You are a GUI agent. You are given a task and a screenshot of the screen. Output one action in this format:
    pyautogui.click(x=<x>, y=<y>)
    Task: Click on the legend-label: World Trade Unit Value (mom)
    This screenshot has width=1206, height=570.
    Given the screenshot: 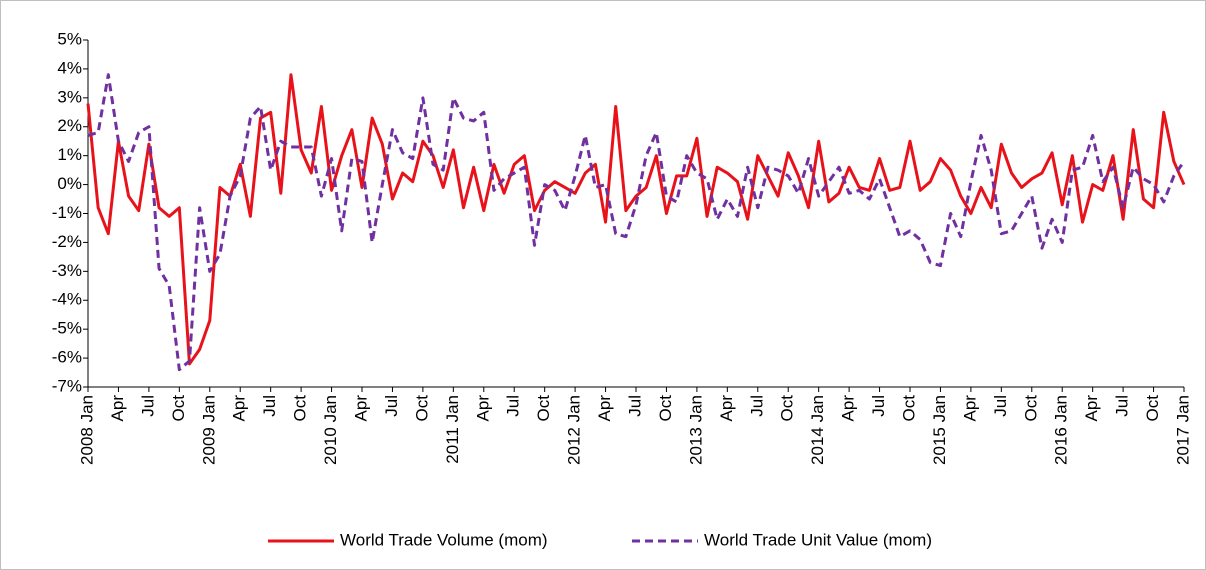 What is the action you would take?
    pyautogui.click(x=818, y=539)
    